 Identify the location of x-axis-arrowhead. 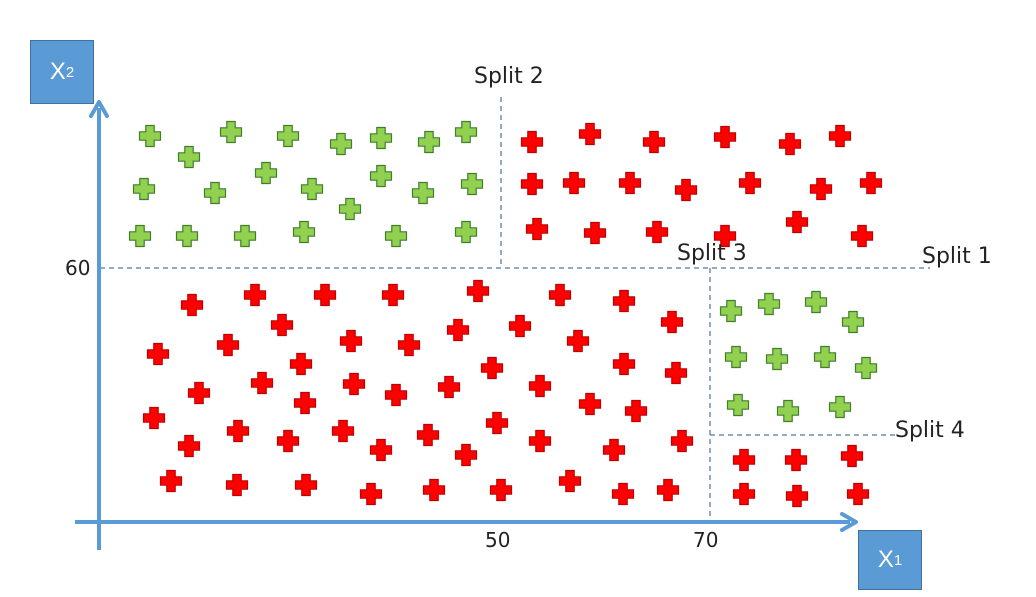
(849, 522).